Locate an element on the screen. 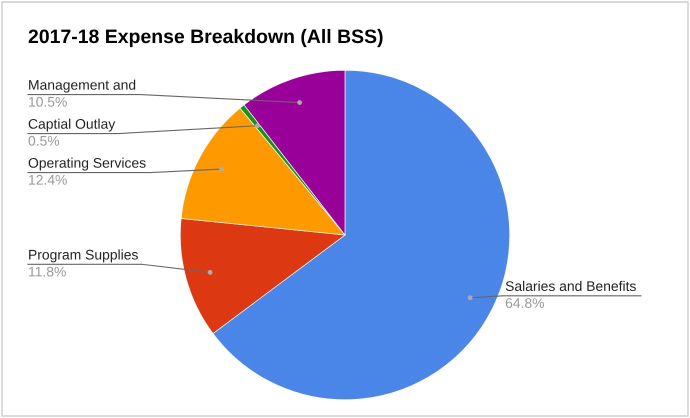  slice-label: Salaries and Benefits is located at coordinates (571, 286).